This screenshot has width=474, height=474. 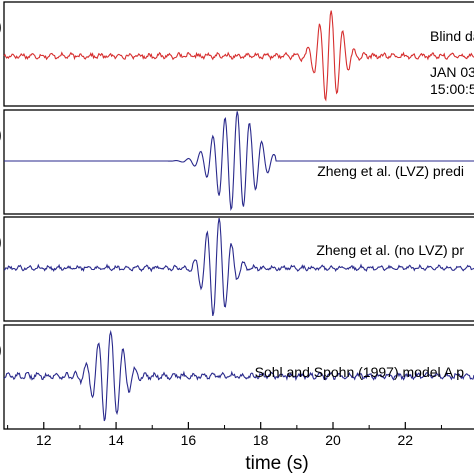 What do you see at coordinates (360, 372) in the screenshot?
I see `series-label: Sohl and Spohn (1997) model A p` at bounding box center [360, 372].